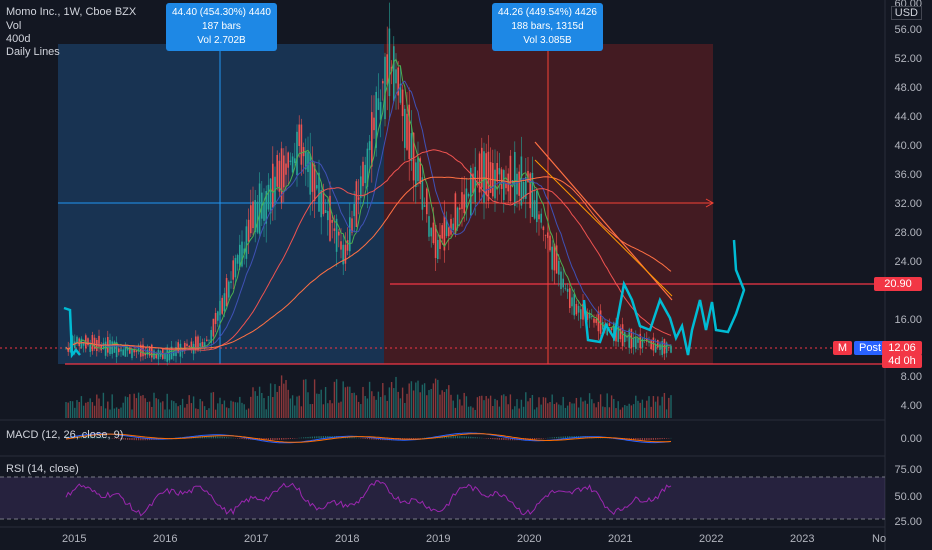  Describe the element at coordinates (71, 12) in the screenshot. I see `symbol-title: Momo Inc., 1W, Cboe BZX` at that location.